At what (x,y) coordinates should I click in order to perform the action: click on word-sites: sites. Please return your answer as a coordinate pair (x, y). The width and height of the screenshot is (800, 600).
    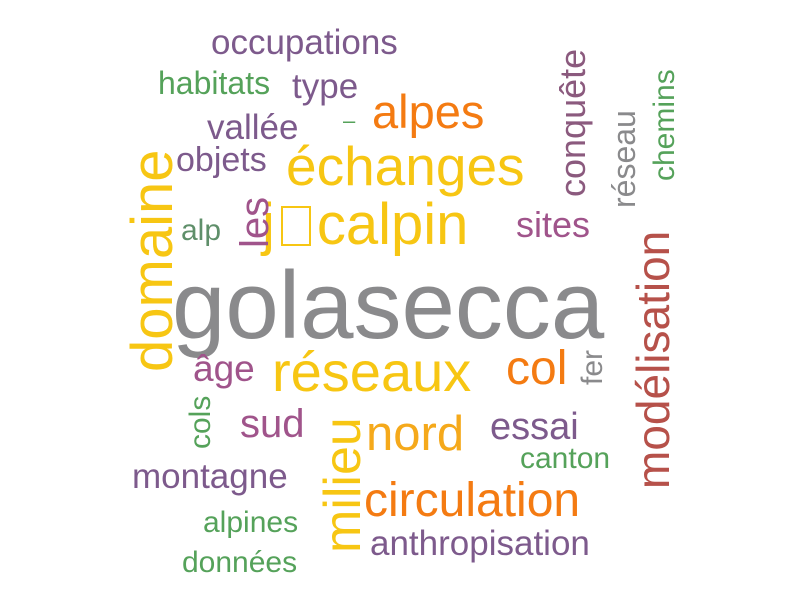
    Looking at the image, I should click on (553, 224).